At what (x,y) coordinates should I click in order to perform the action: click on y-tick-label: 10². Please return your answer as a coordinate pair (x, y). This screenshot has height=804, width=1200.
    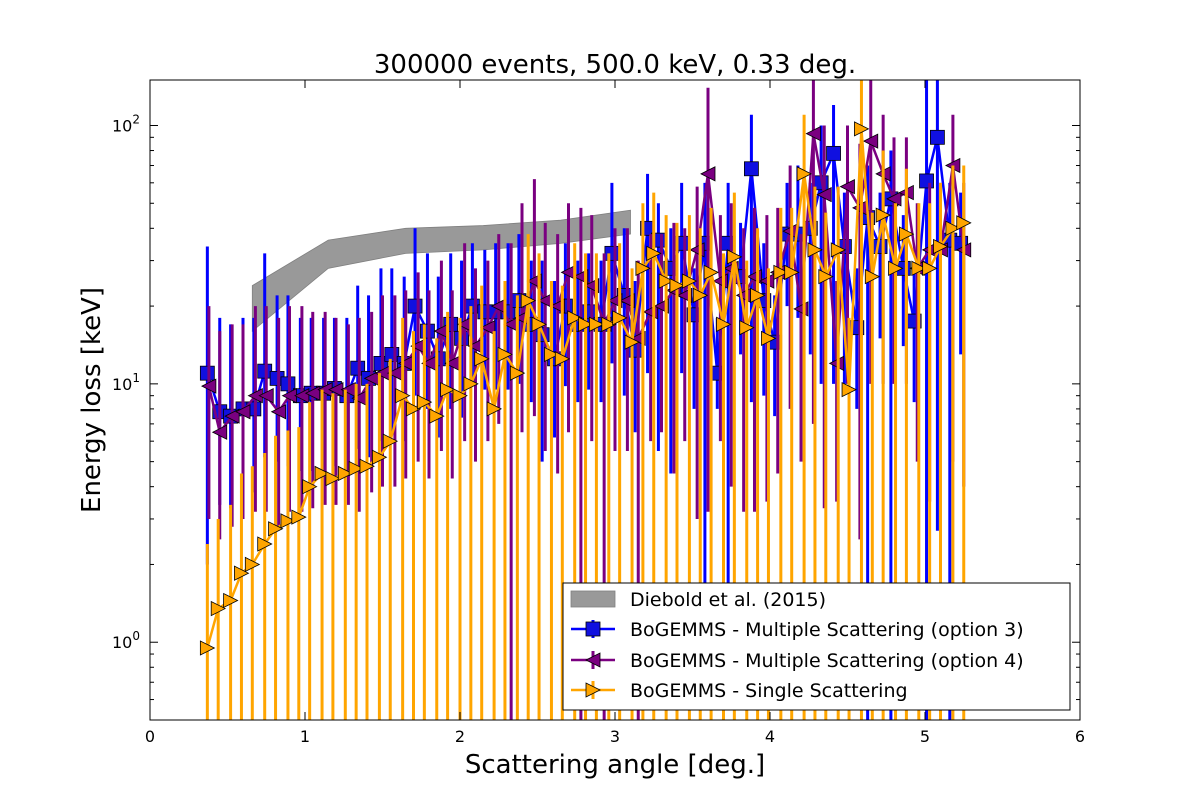
    Looking at the image, I should click on (126, 123).